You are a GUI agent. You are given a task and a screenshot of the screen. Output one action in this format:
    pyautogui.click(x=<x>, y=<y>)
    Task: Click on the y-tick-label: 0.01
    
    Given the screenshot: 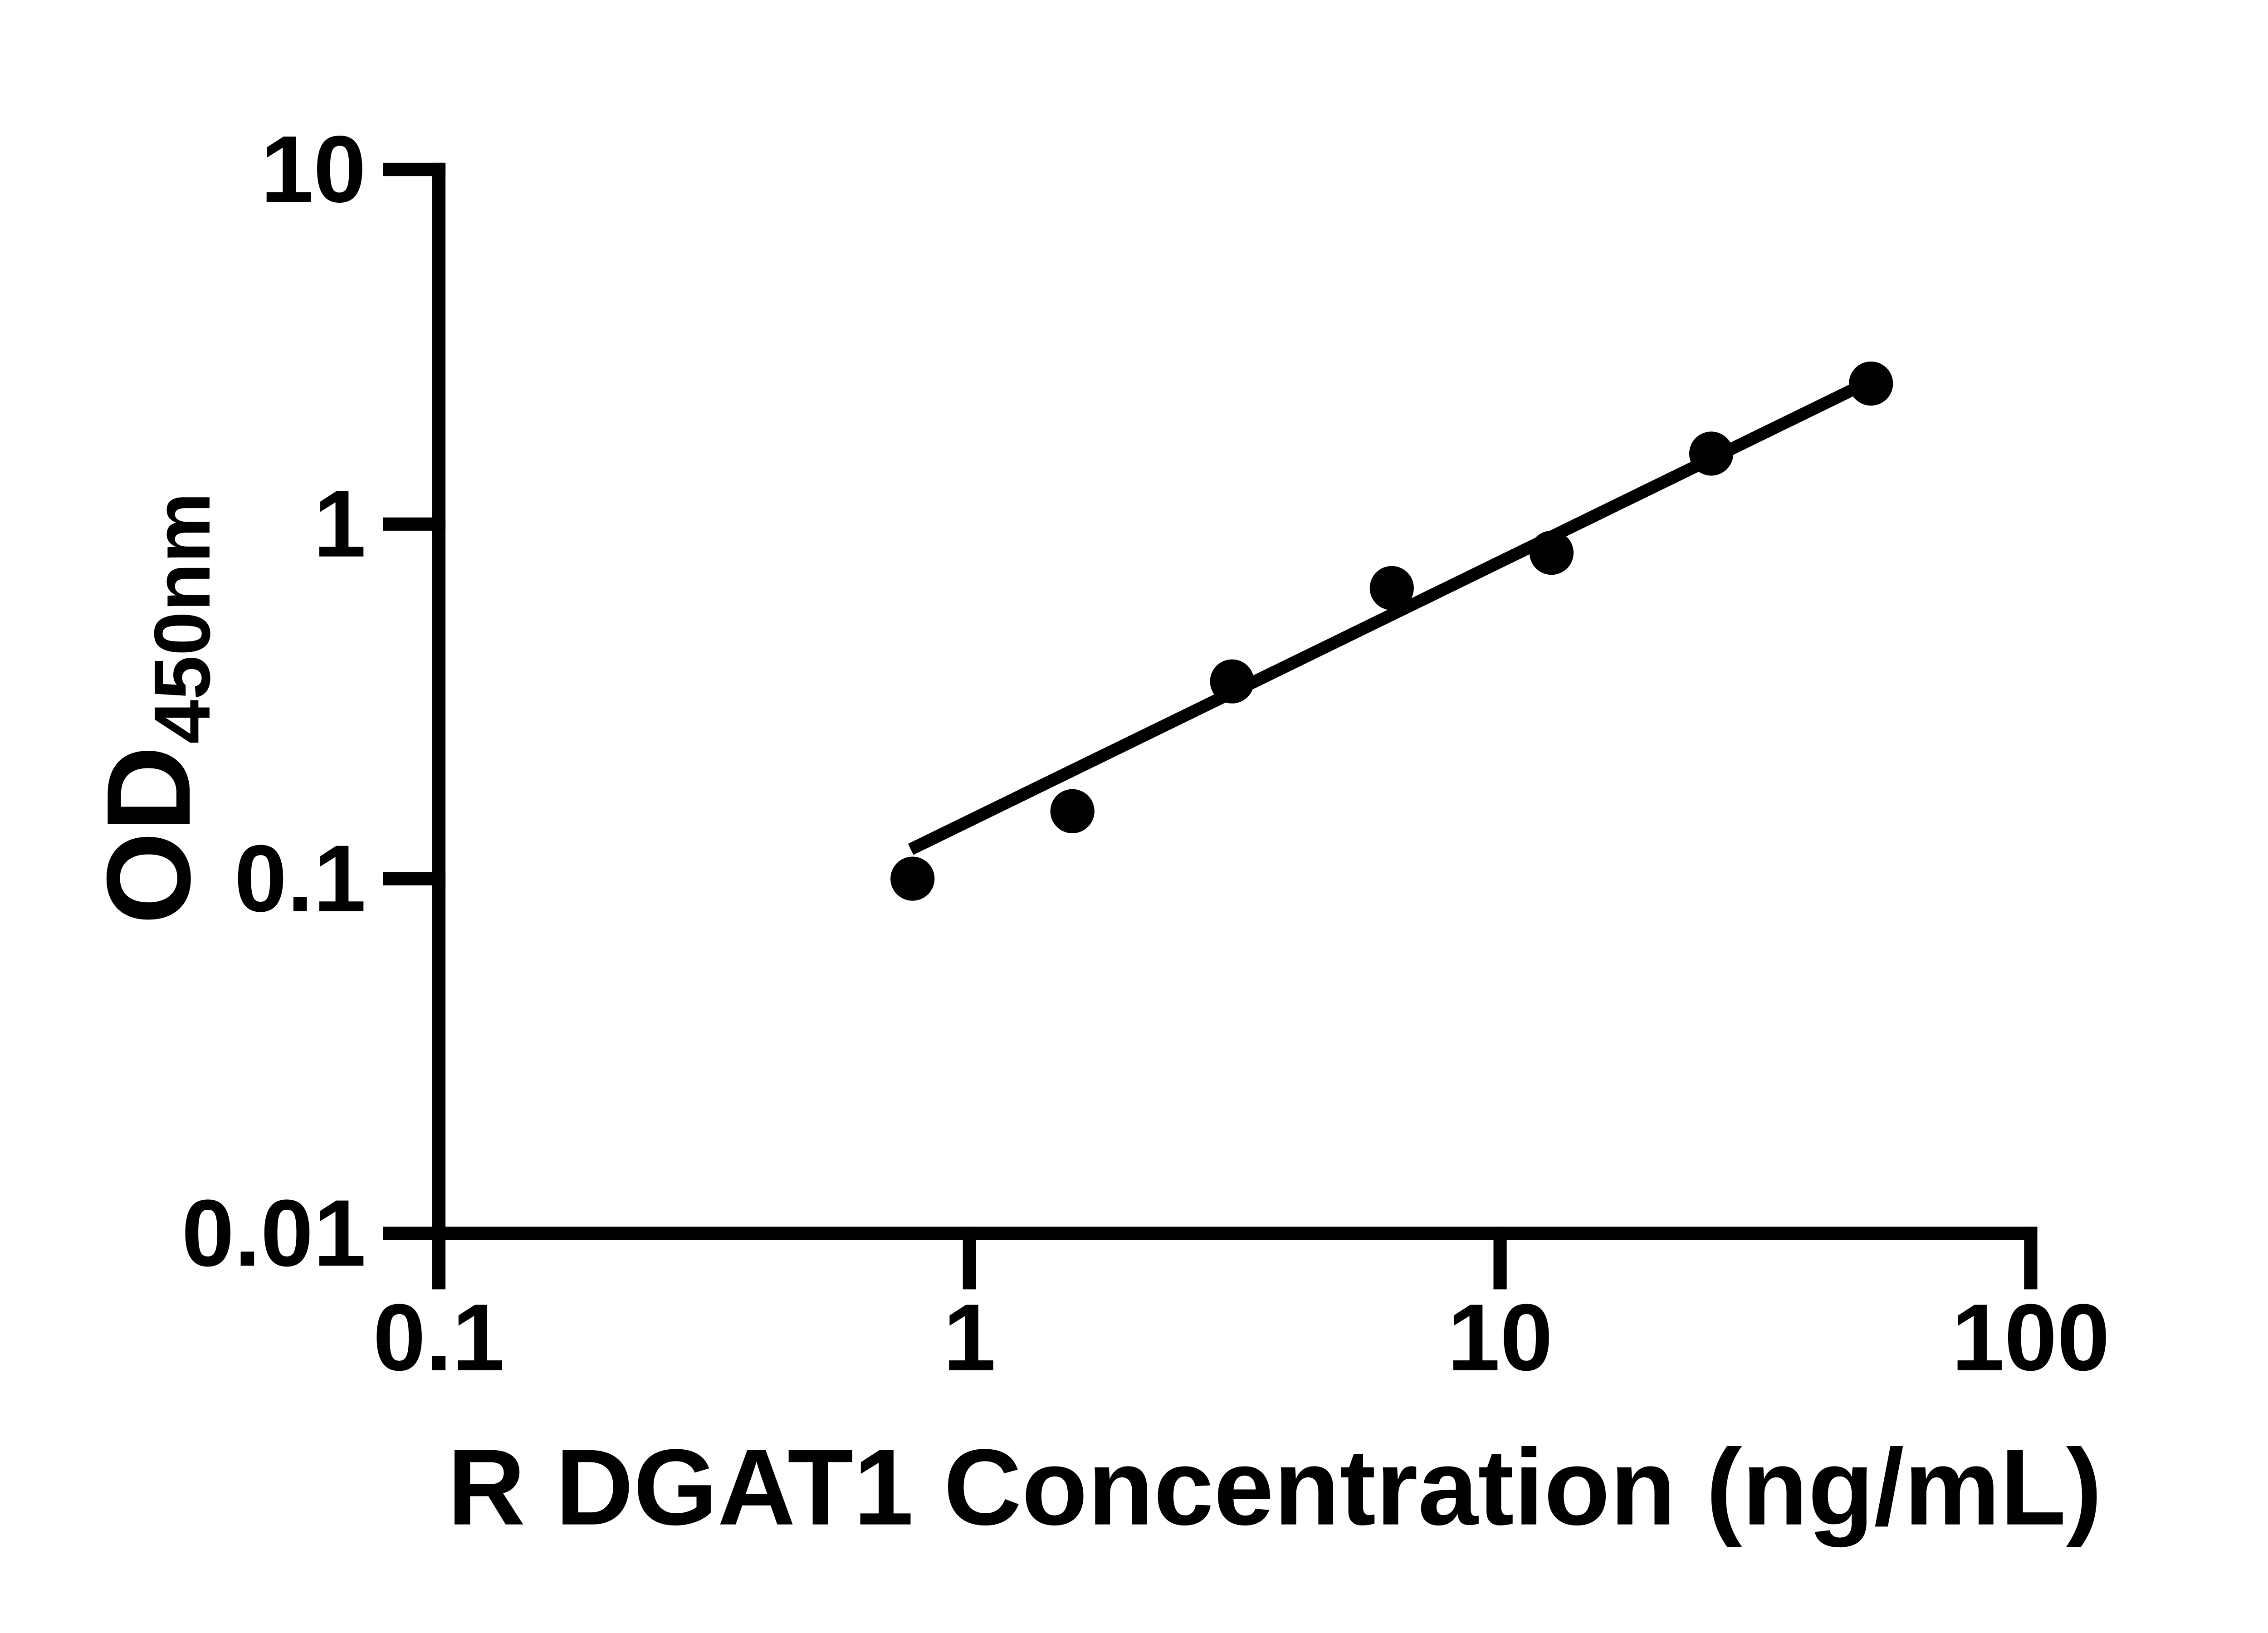 What is the action you would take?
    pyautogui.click(x=274, y=1233)
    